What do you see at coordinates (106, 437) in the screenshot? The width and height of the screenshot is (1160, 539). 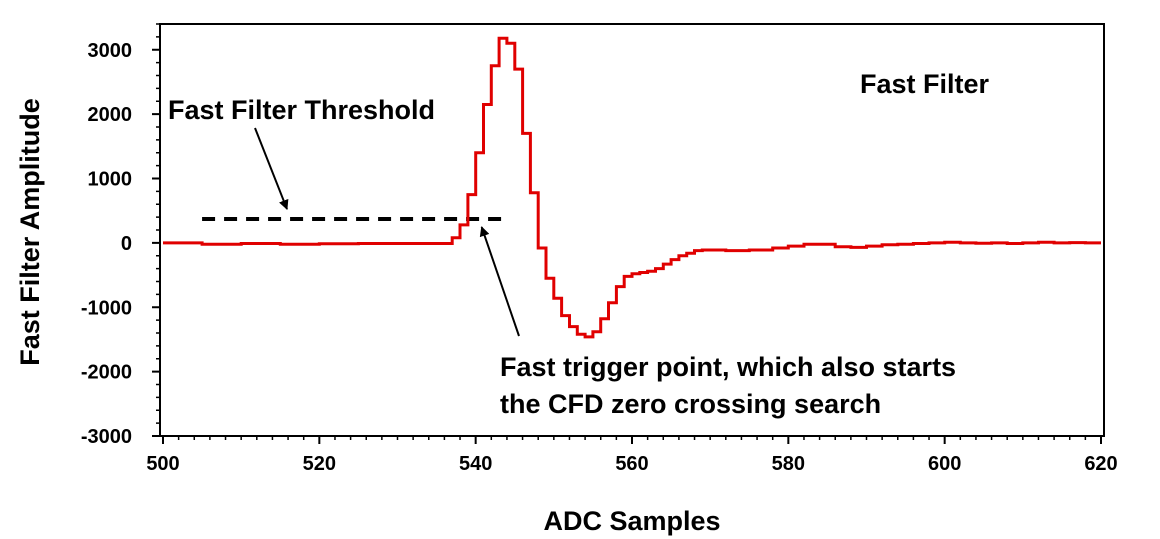 I see `y-tick-label: -3000` at bounding box center [106, 437].